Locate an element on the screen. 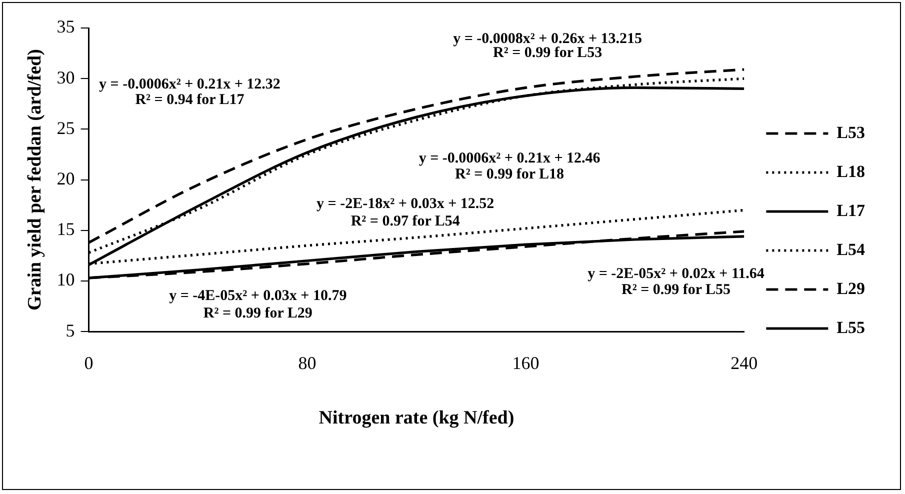 Image resolution: width=905 pixels, height=494 pixels. legend-label: L55 is located at coordinates (851, 327).